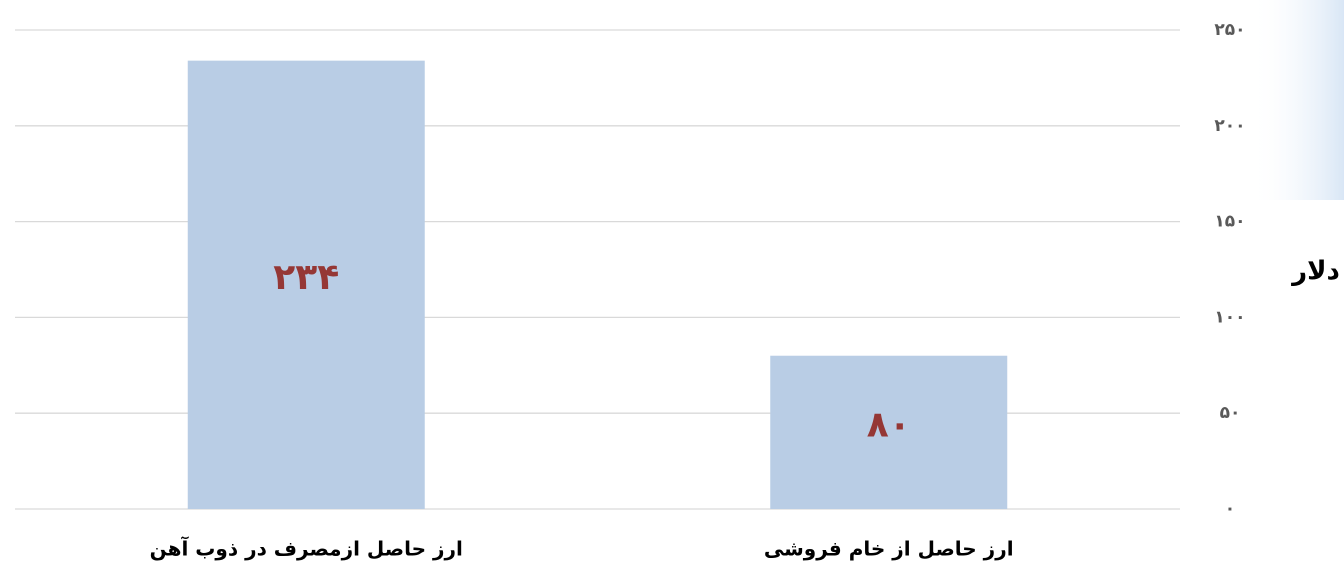 Image resolution: width=1344 pixels, height=566 pixels. What do you see at coordinates (1297, 100) in the screenshot?
I see `background-decor` at bounding box center [1297, 100].